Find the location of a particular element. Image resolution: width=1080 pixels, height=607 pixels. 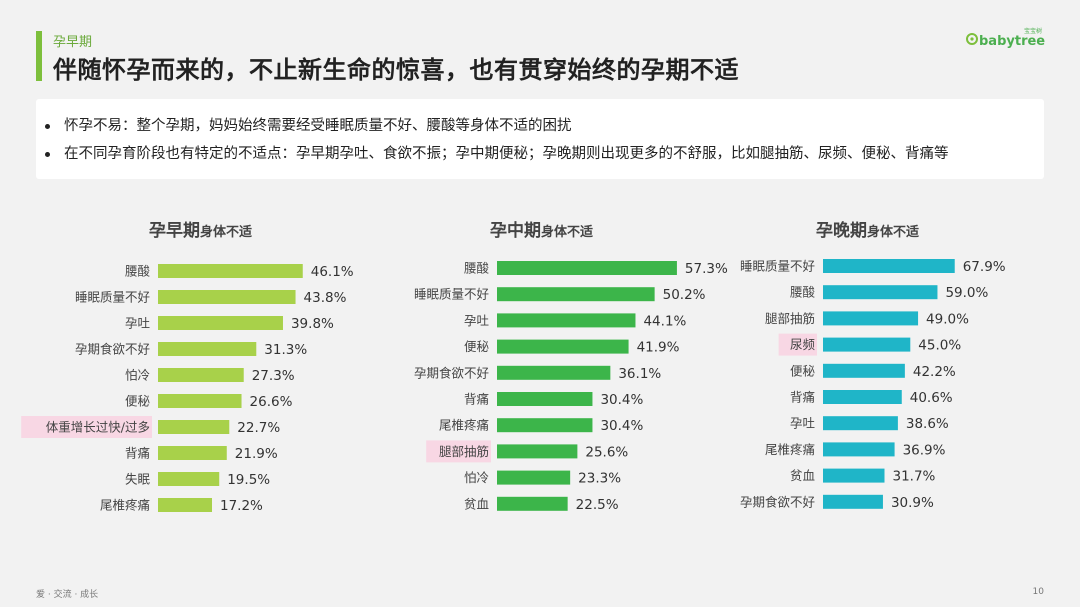

value-label: 57.3% is located at coordinates (706, 269).